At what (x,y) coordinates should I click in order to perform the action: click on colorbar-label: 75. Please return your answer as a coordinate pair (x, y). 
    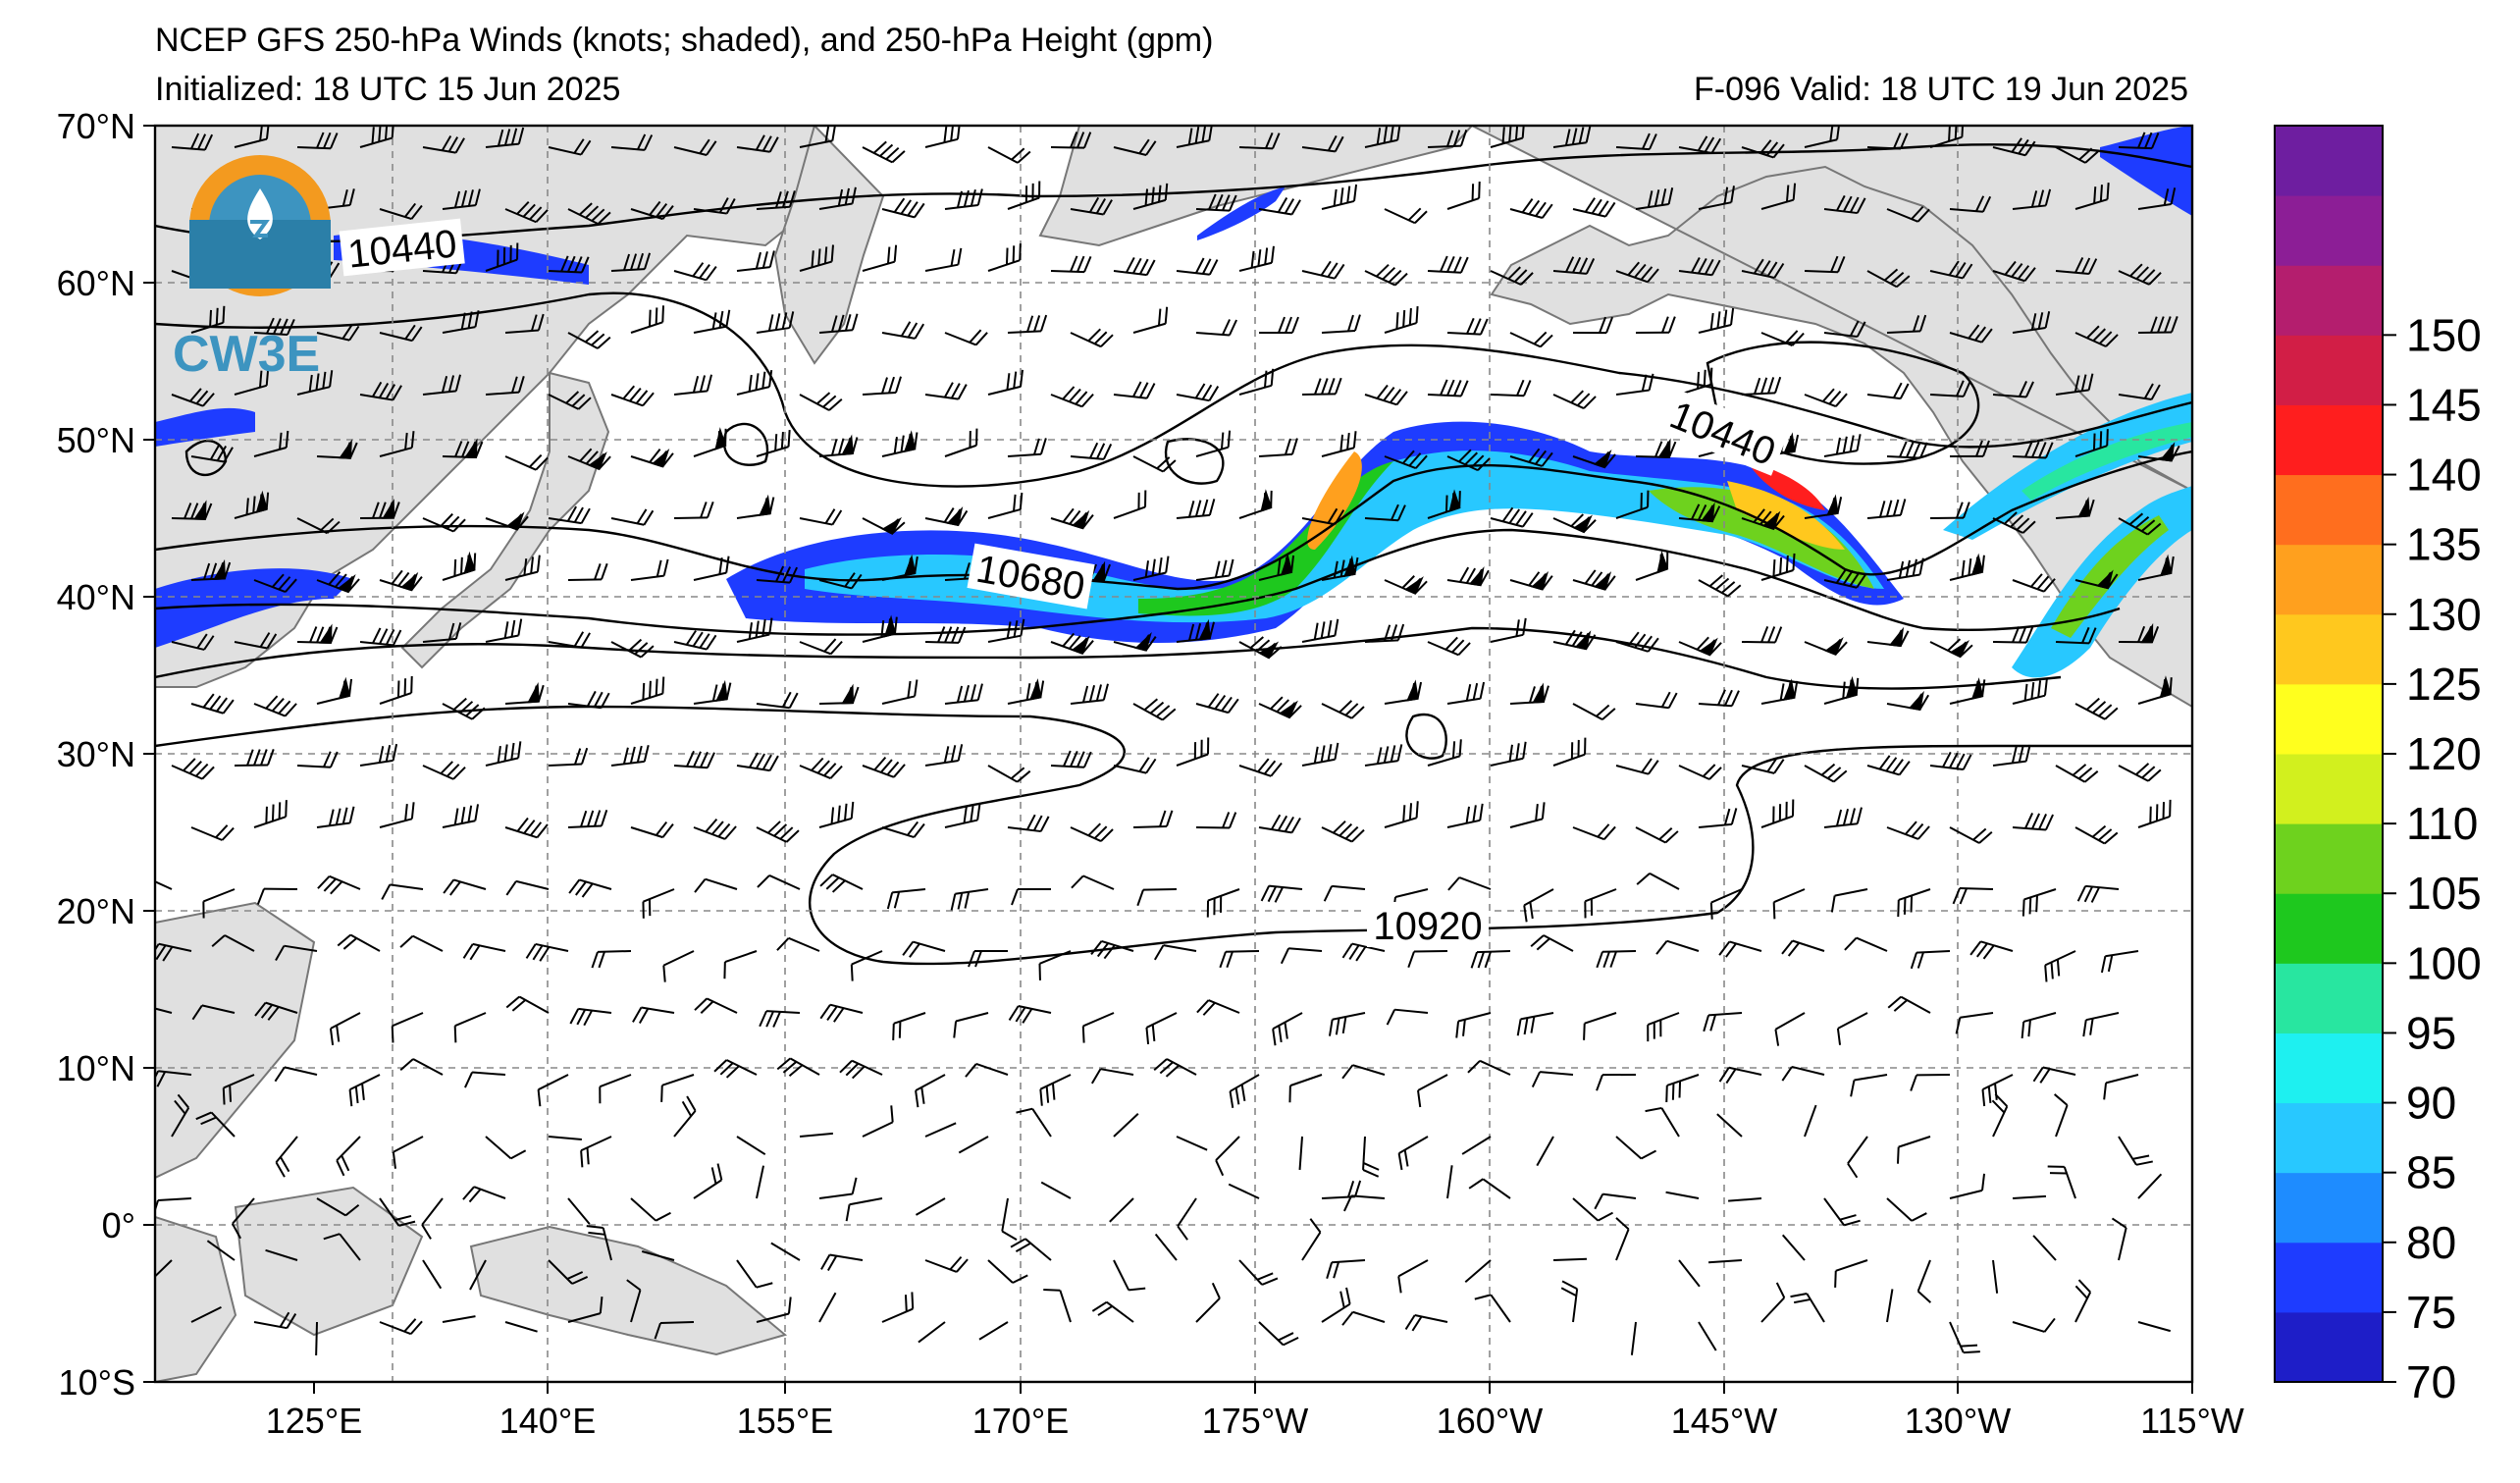
    Looking at the image, I should click on (2431, 1312).